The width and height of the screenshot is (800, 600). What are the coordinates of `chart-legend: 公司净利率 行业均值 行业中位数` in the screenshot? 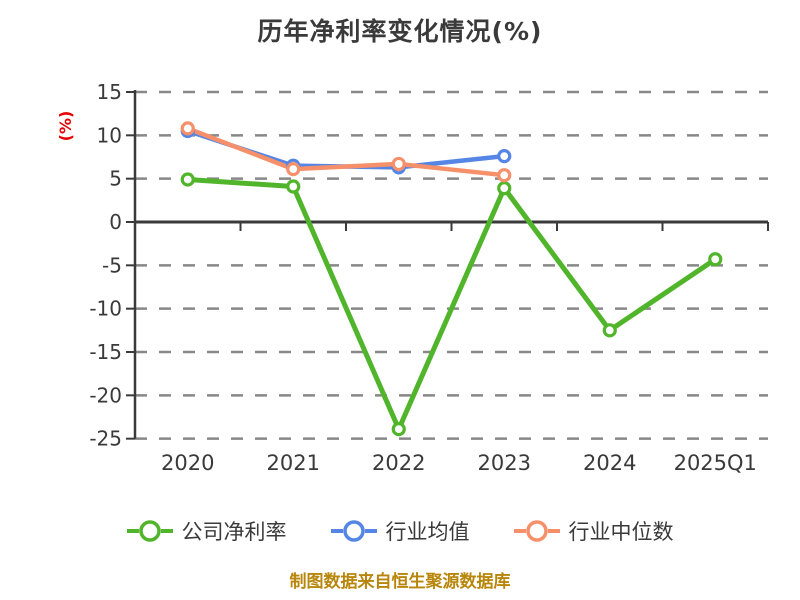 It's located at (400, 531).